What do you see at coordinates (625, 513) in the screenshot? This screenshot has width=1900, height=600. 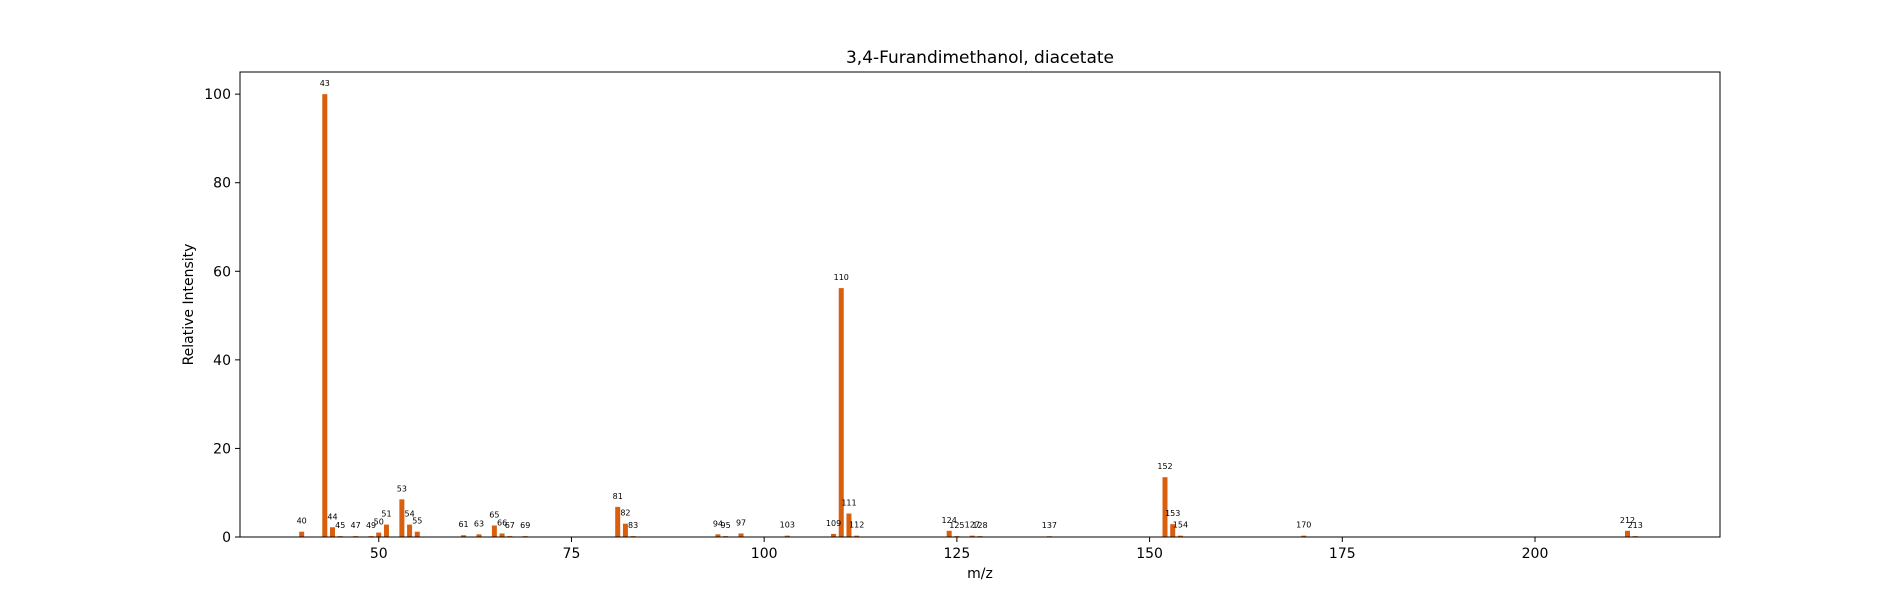 I see `peak-label: 82` at bounding box center [625, 513].